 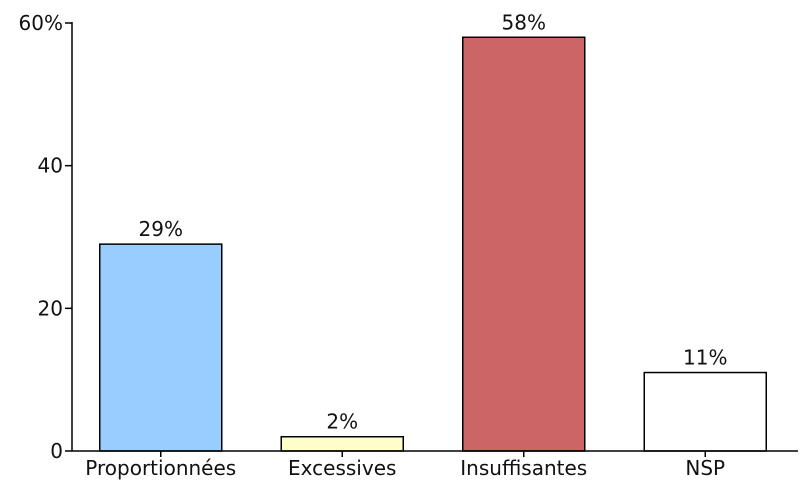 What do you see at coordinates (50, 166) in the screenshot?
I see `y-tick-label: 40` at bounding box center [50, 166].